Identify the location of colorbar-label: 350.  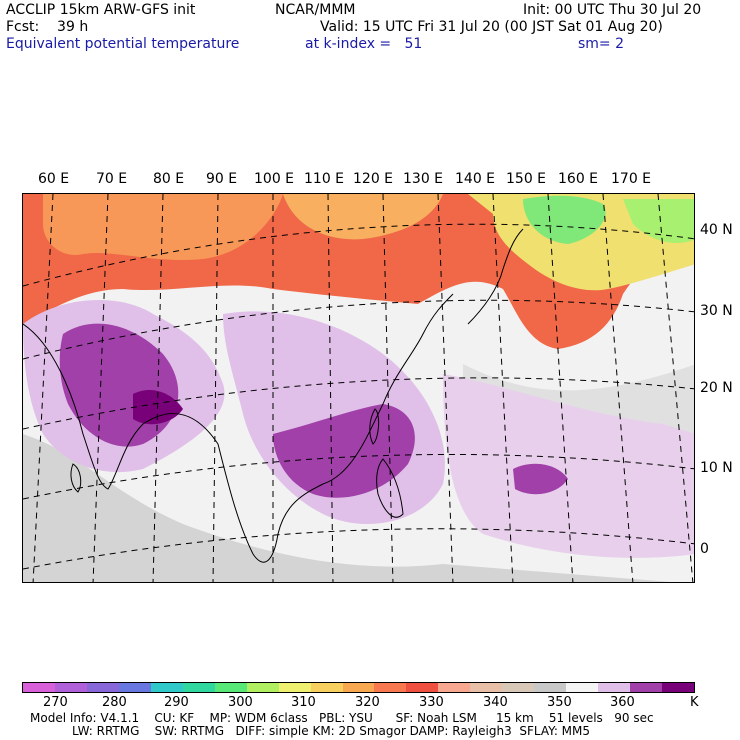
(559, 702).